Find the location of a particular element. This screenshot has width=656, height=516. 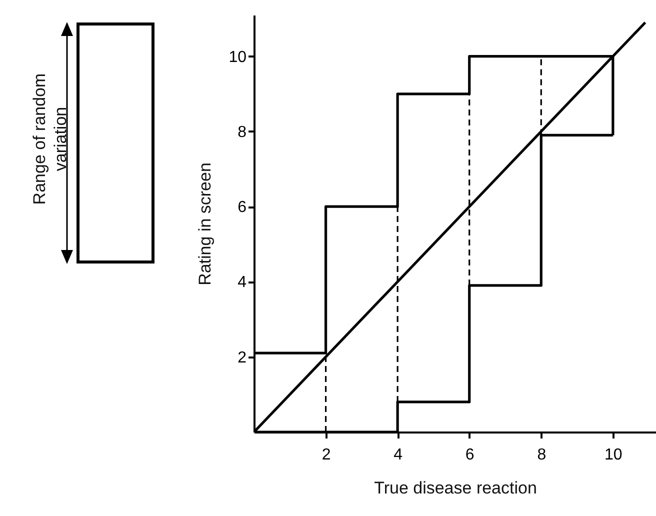

y-tick-label: 2 is located at coordinates (242, 357).